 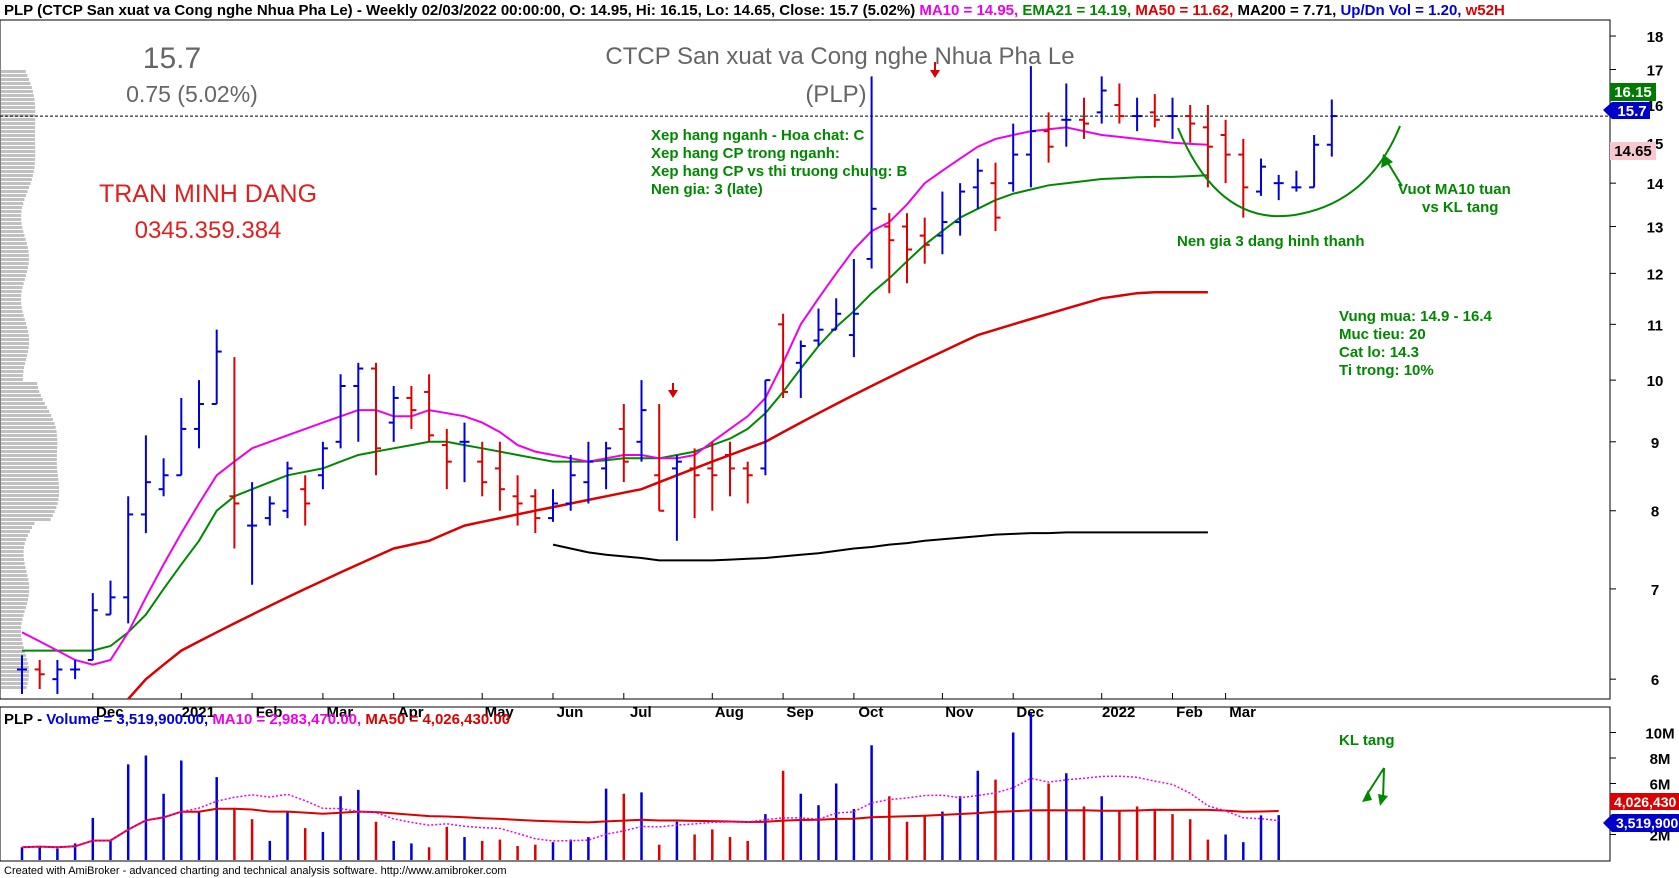 I want to click on price-tick-label: 9, so click(x=1655, y=443).